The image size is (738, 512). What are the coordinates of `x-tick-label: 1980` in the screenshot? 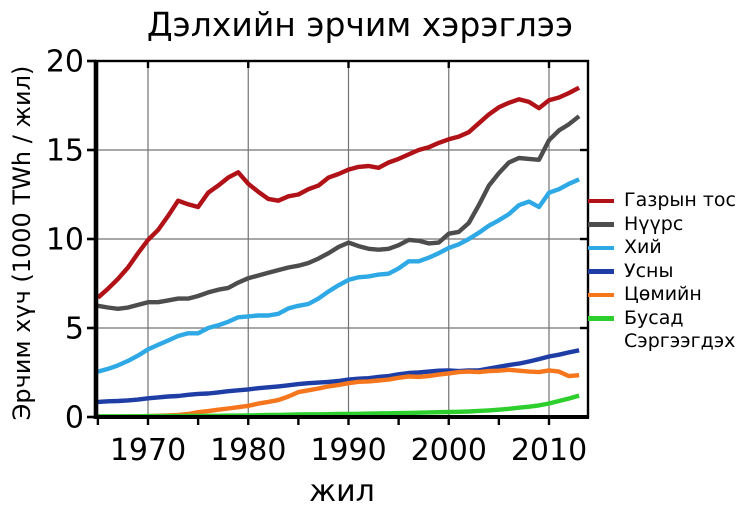 It's located at (248, 450).